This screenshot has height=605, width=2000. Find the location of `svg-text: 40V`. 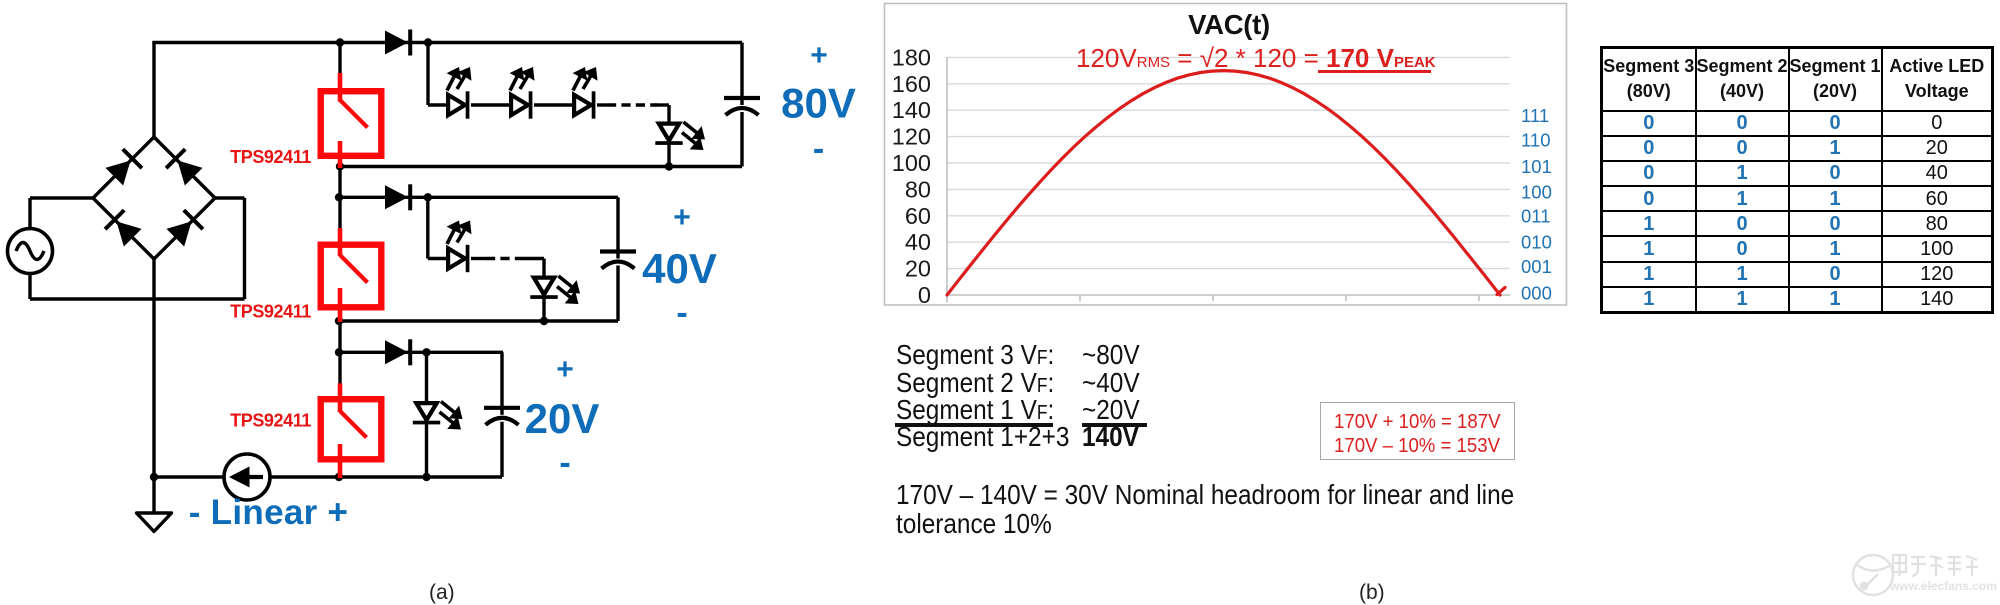

svg-text: 40V is located at coordinates (679, 268).